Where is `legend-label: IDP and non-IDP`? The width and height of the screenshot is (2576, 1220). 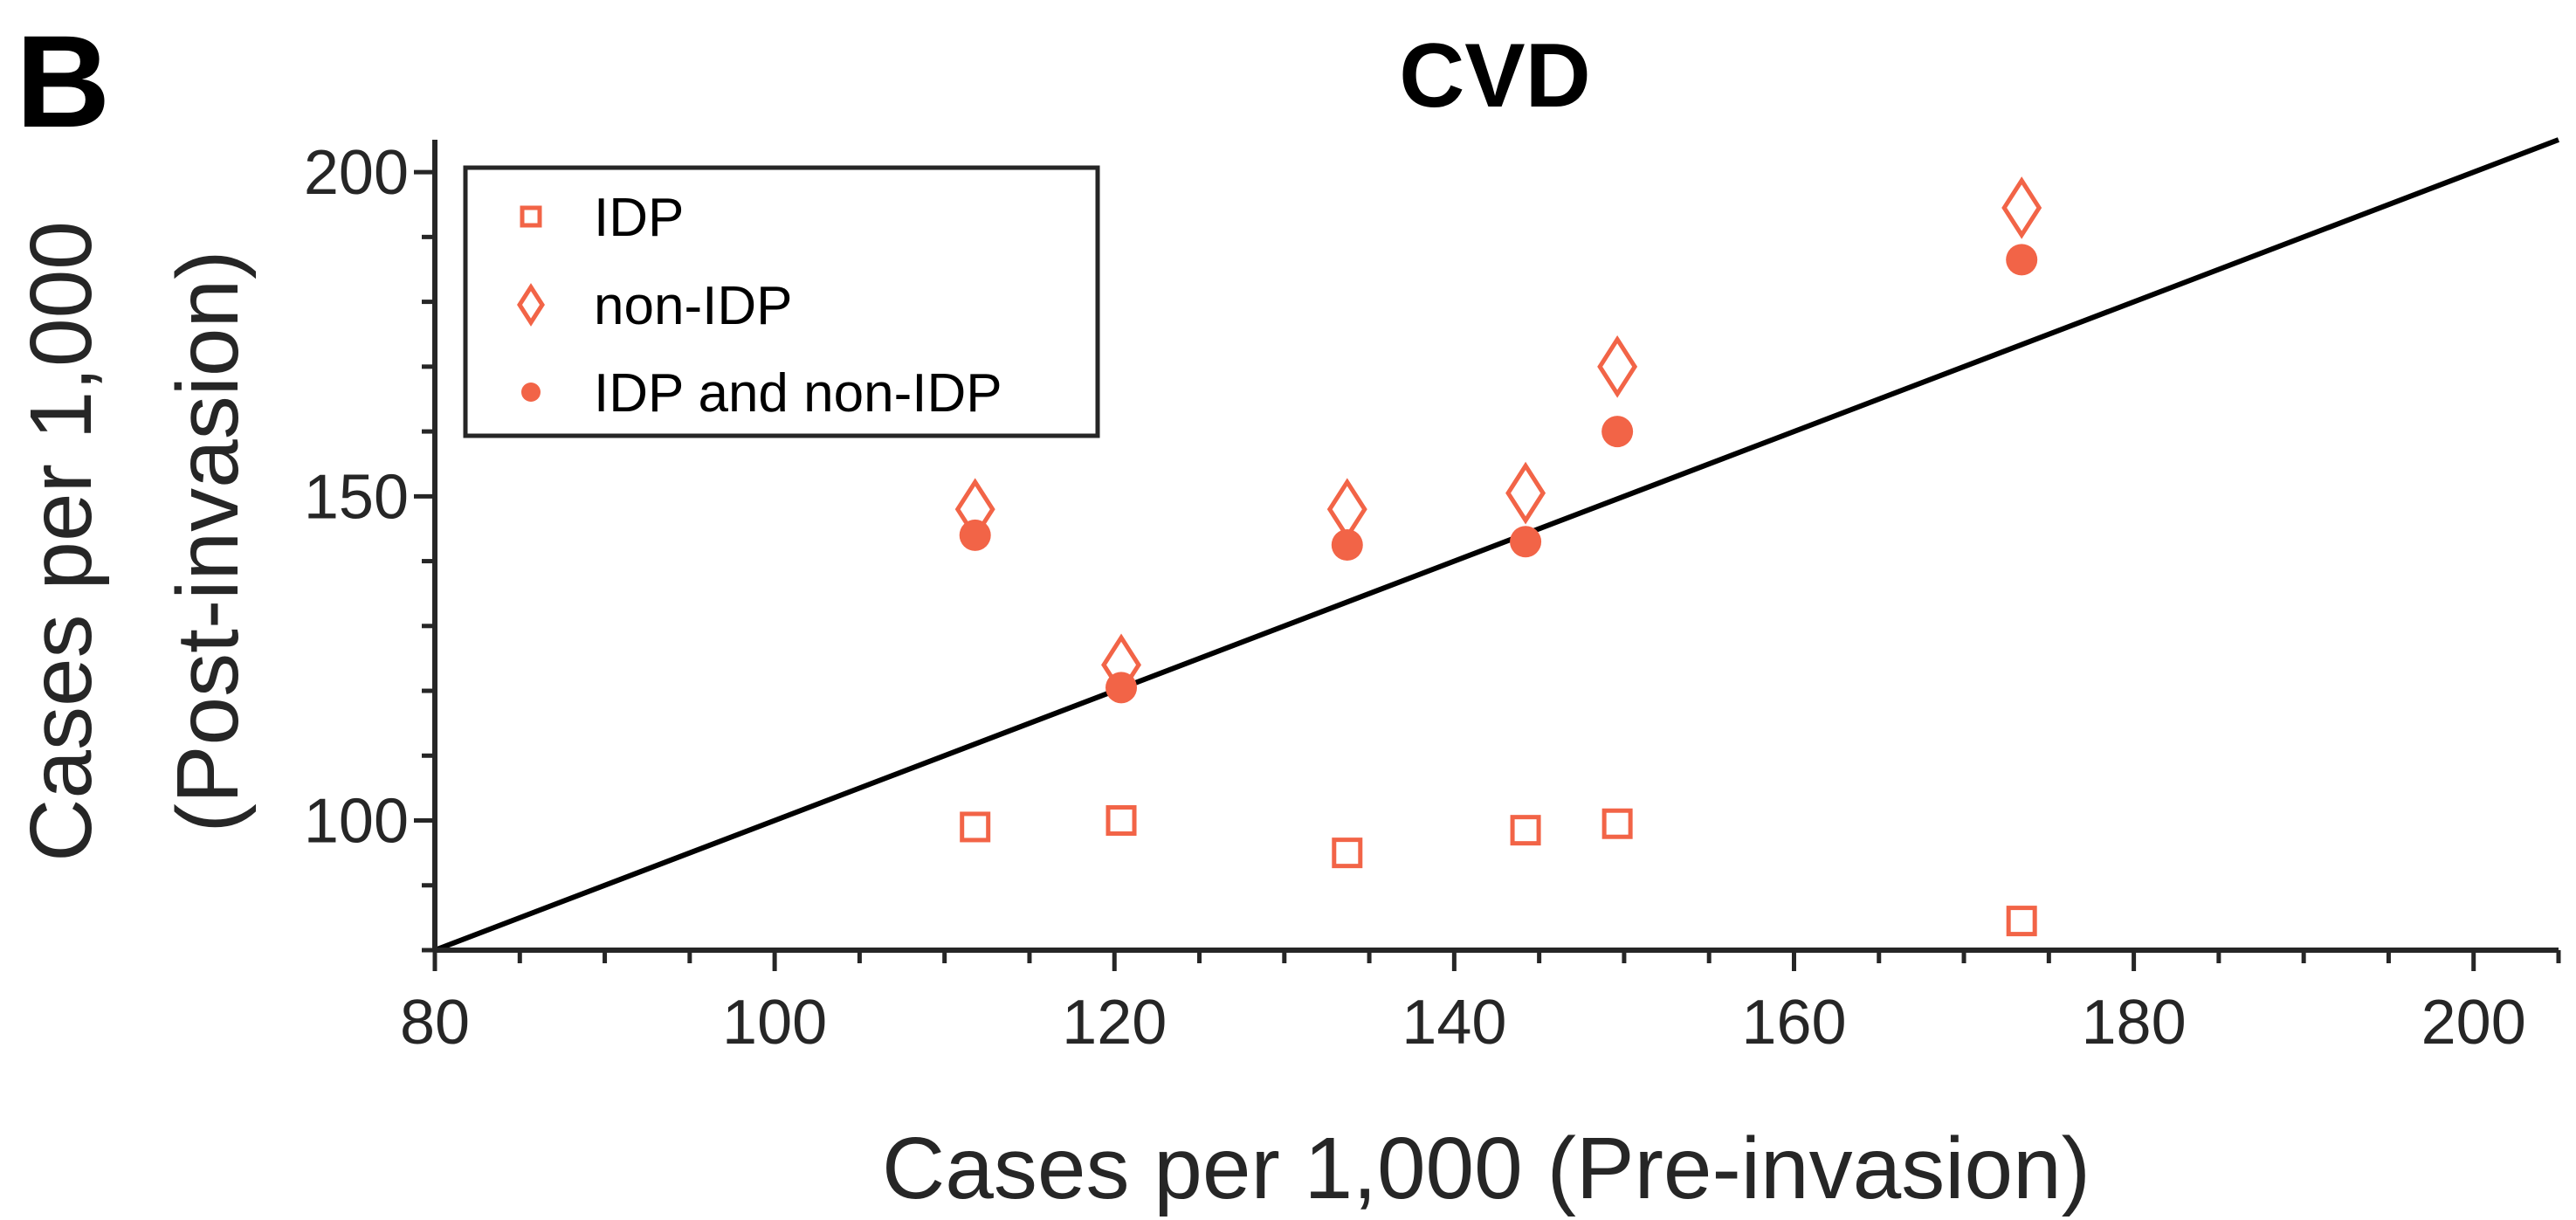 legend-label: IDP and non-IDP is located at coordinates (798, 393).